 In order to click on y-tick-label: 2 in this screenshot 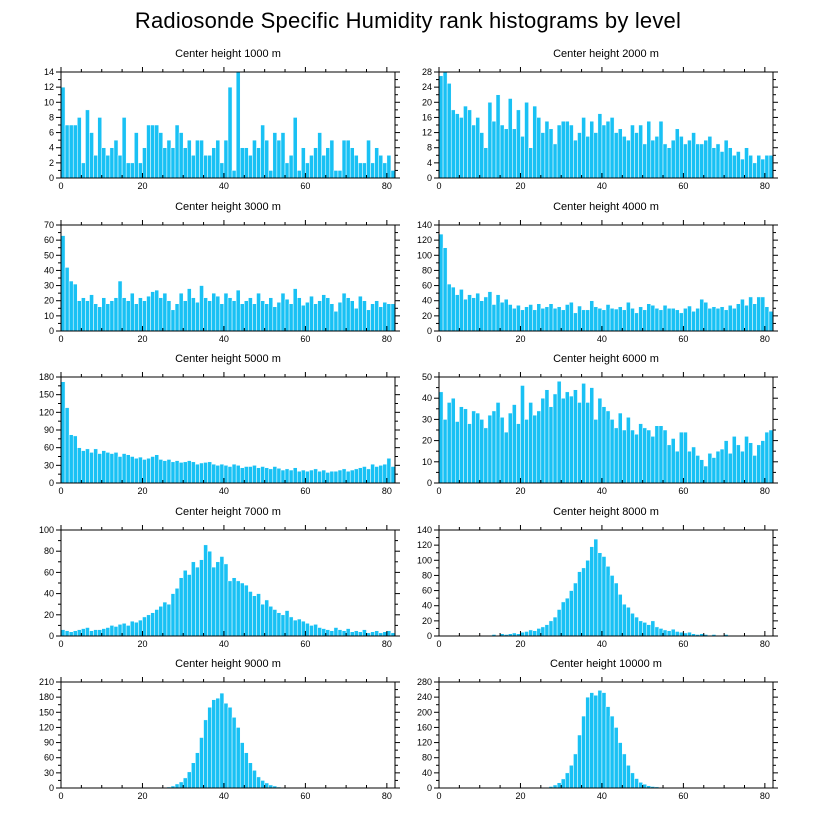, I will do `click(51, 163)`.